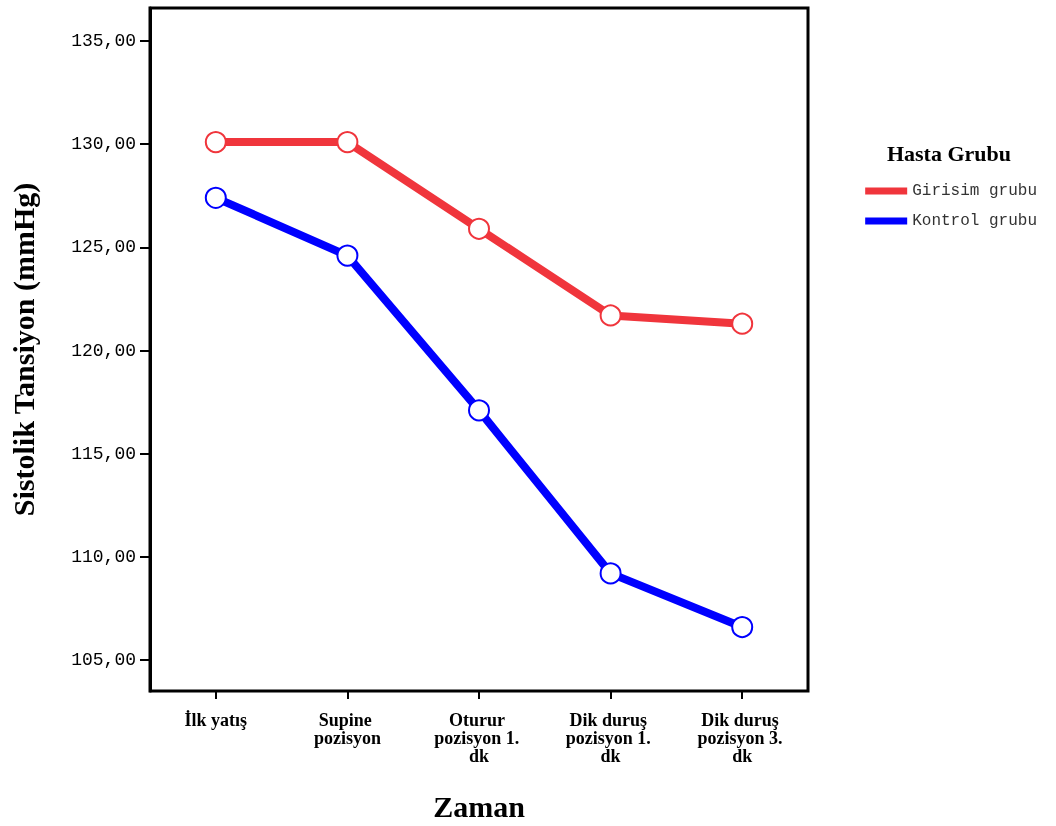  What do you see at coordinates (23, 349) in the screenshot?
I see `y-axis-title: Sistolik Tansiyon (mmHg)` at bounding box center [23, 349].